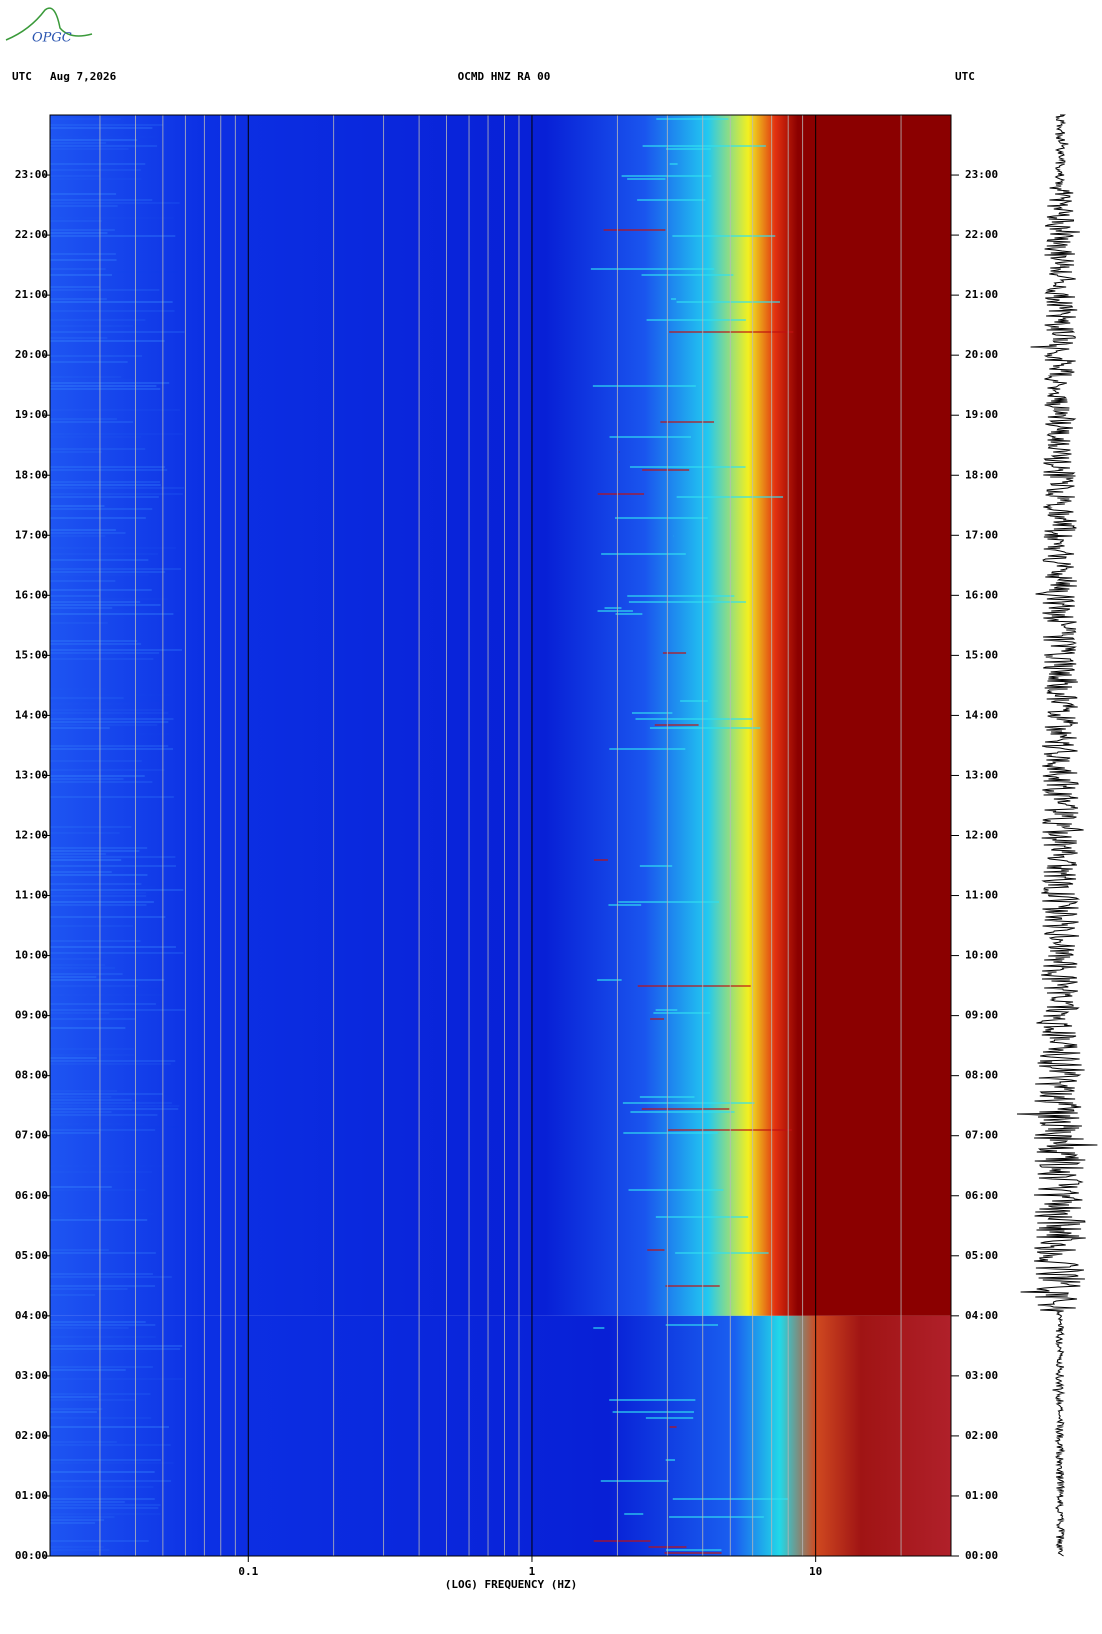  Describe the element at coordinates (31, 1015) in the screenshot. I see `y-tick-label: 09:00` at that location.